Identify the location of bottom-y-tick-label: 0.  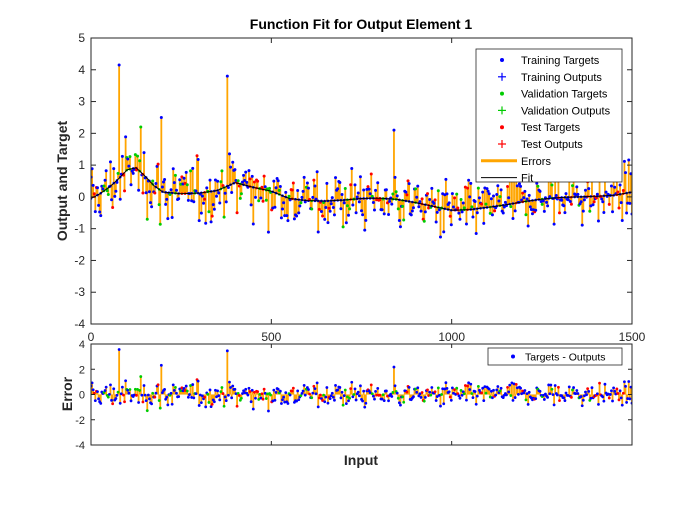
(82, 396).